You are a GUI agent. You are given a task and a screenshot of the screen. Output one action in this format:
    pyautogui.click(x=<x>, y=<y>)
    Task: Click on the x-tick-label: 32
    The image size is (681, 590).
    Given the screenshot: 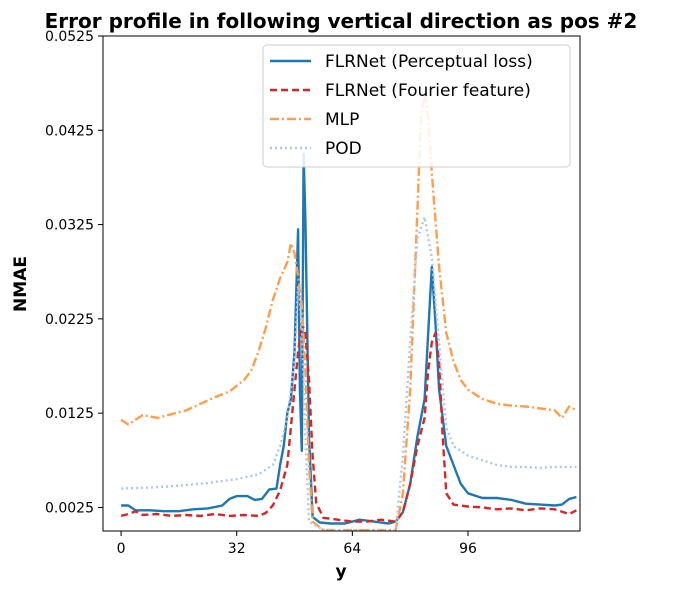 What is the action you would take?
    pyautogui.click(x=237, y=549)
    